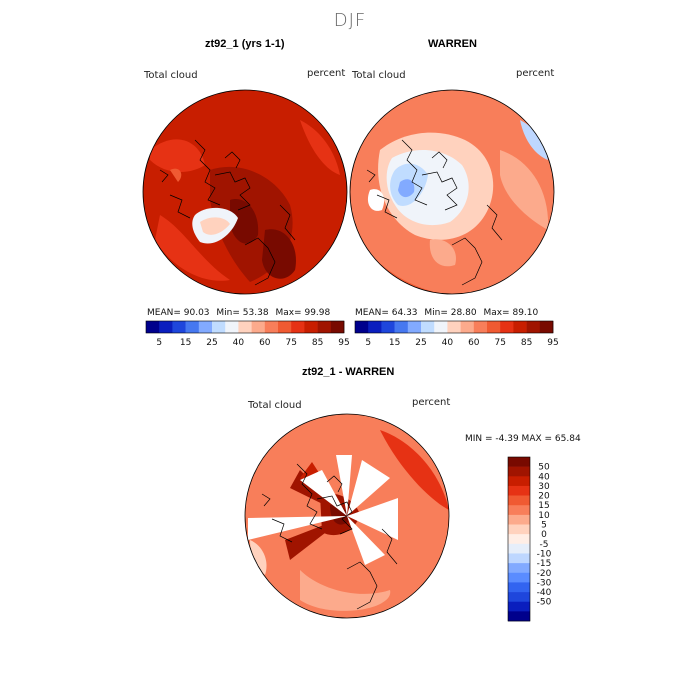 The height and width of the screenshot is (700, 700). Describe the element at coordinates (544, 487) in the screenshot. I see `panel3-colorbar-tick-label: 30` at that location.